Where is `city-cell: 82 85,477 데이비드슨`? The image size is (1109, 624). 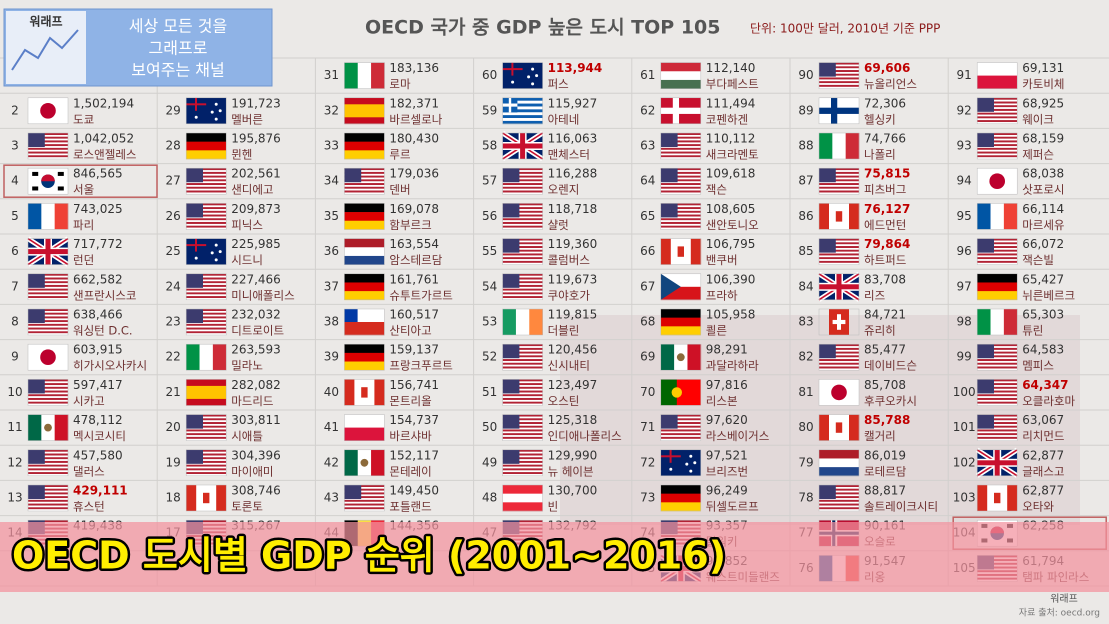
city-cell: 82 85,477 데이비드슨 is located at coordinates (857, 358).